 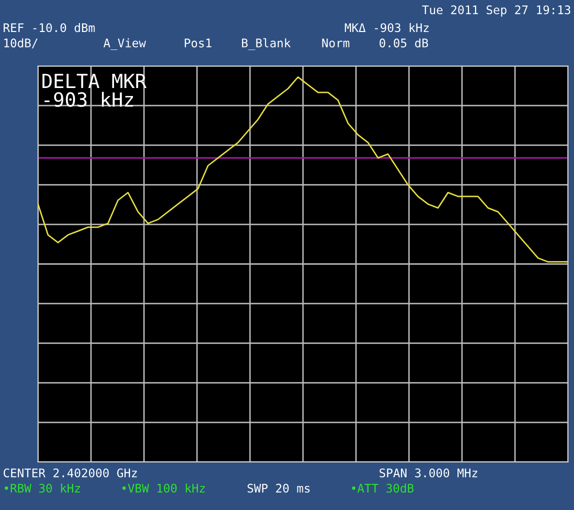 What do you see at coordinates (404, 43) in the screenshot?
I see `text: 0.05 dB` at bounding box center [404, 43].